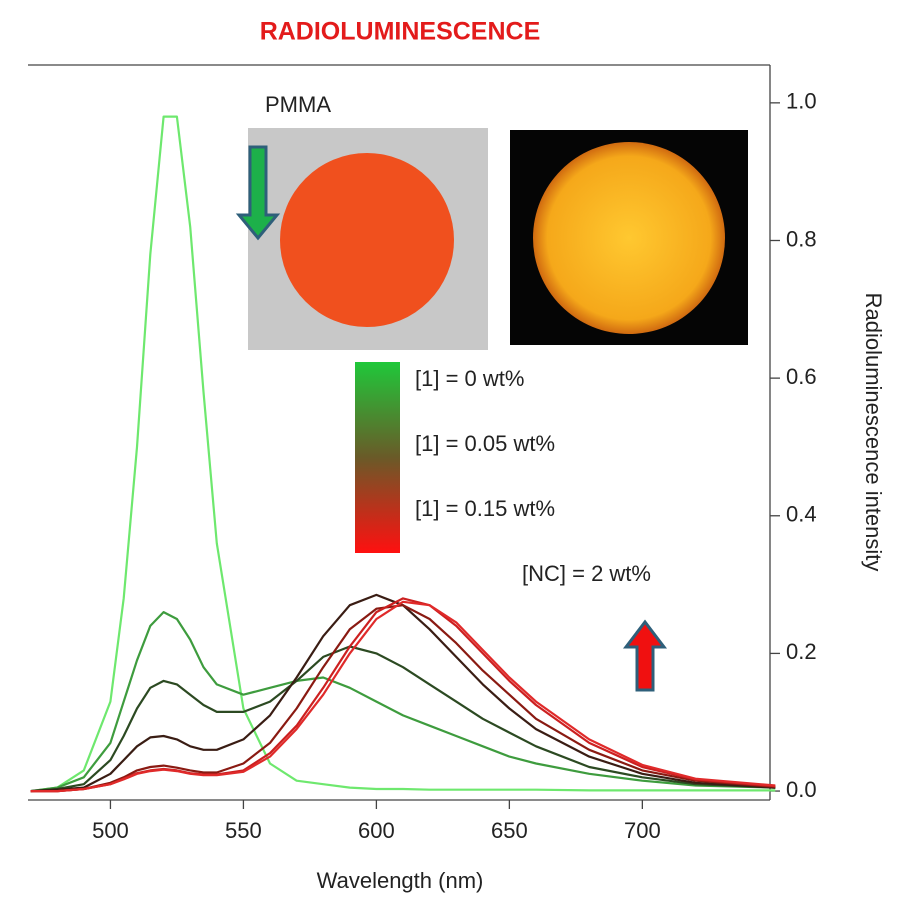 The image size is (906, 900). I want to click on y-axis-label: Radioluminescence intensity, so click(873, 432).